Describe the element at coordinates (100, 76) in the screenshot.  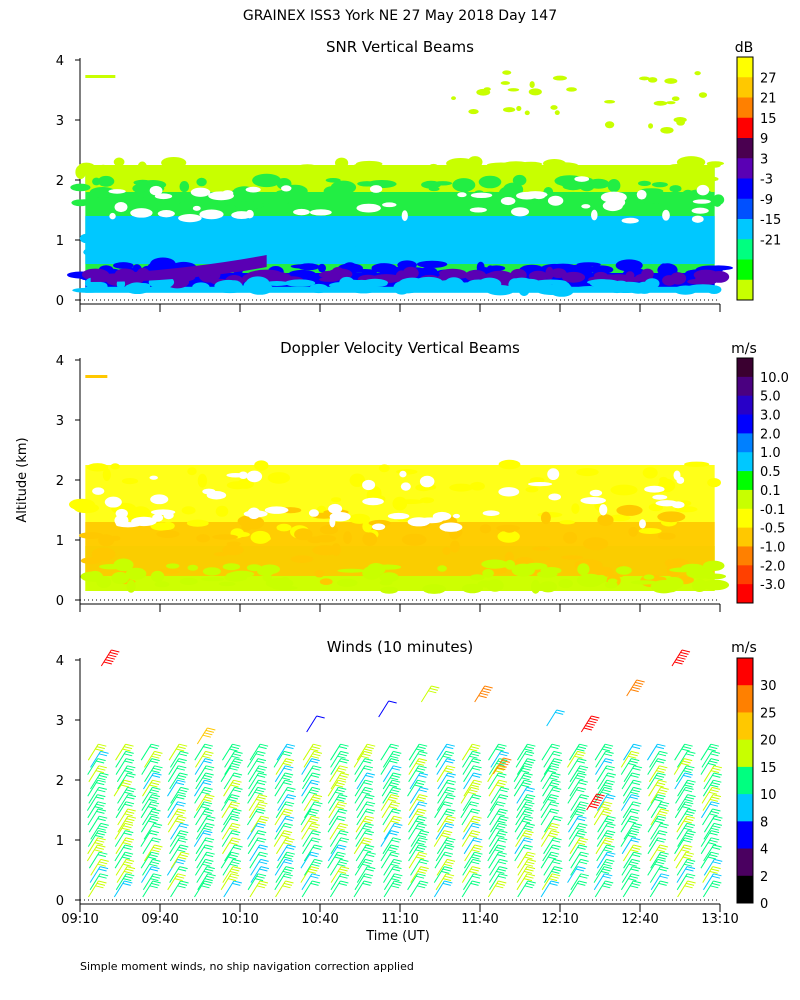
I see `upper-echo` at that location.